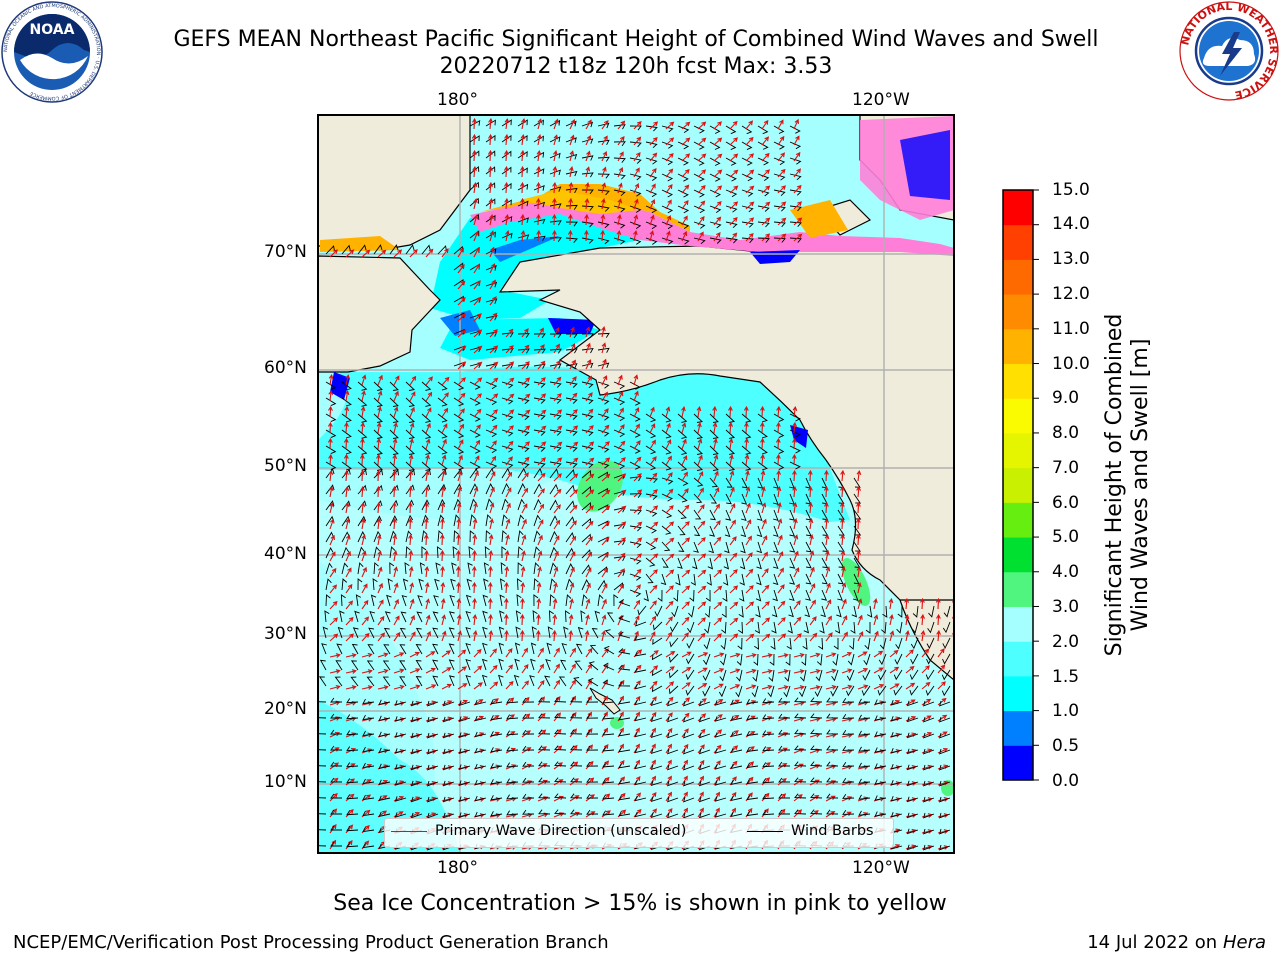 This screenshot has height=960, width=1280. I want to click on chart-subtitle: 20220712 t18z 120h fcst Max: 3.53, so click(636, 66).